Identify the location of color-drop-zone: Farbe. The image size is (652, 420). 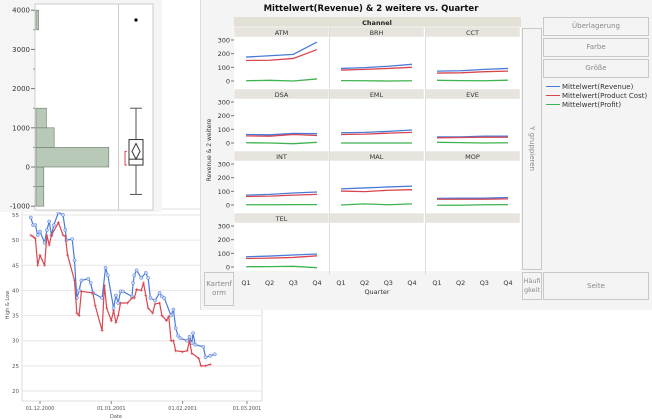
(596, 47).